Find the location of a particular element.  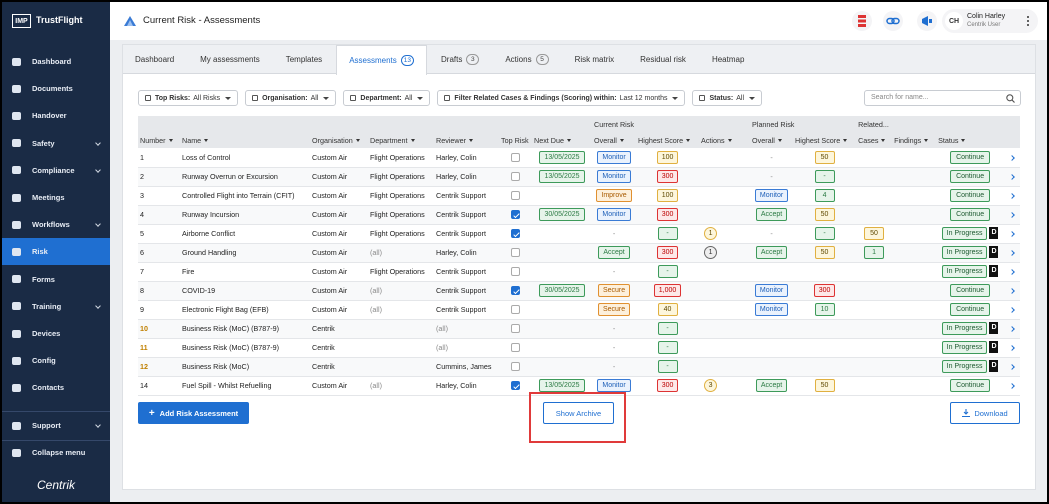

column-header: Department is located at coordinates (401, 140).